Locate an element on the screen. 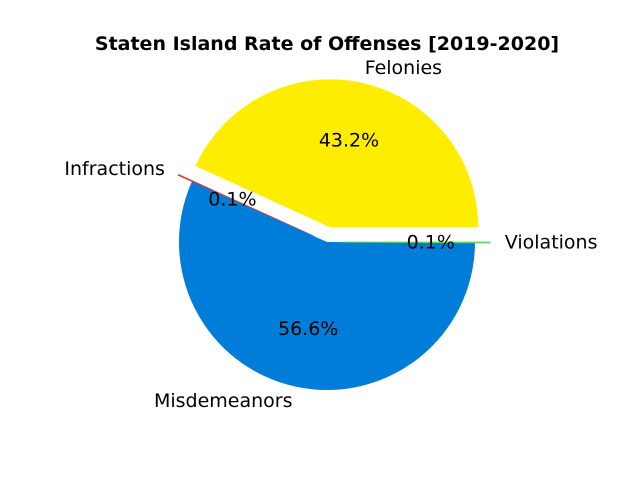 This screenshot has width=640, height=480. slice-pct-violations: 0.1% is located at coordinates (431, 242).